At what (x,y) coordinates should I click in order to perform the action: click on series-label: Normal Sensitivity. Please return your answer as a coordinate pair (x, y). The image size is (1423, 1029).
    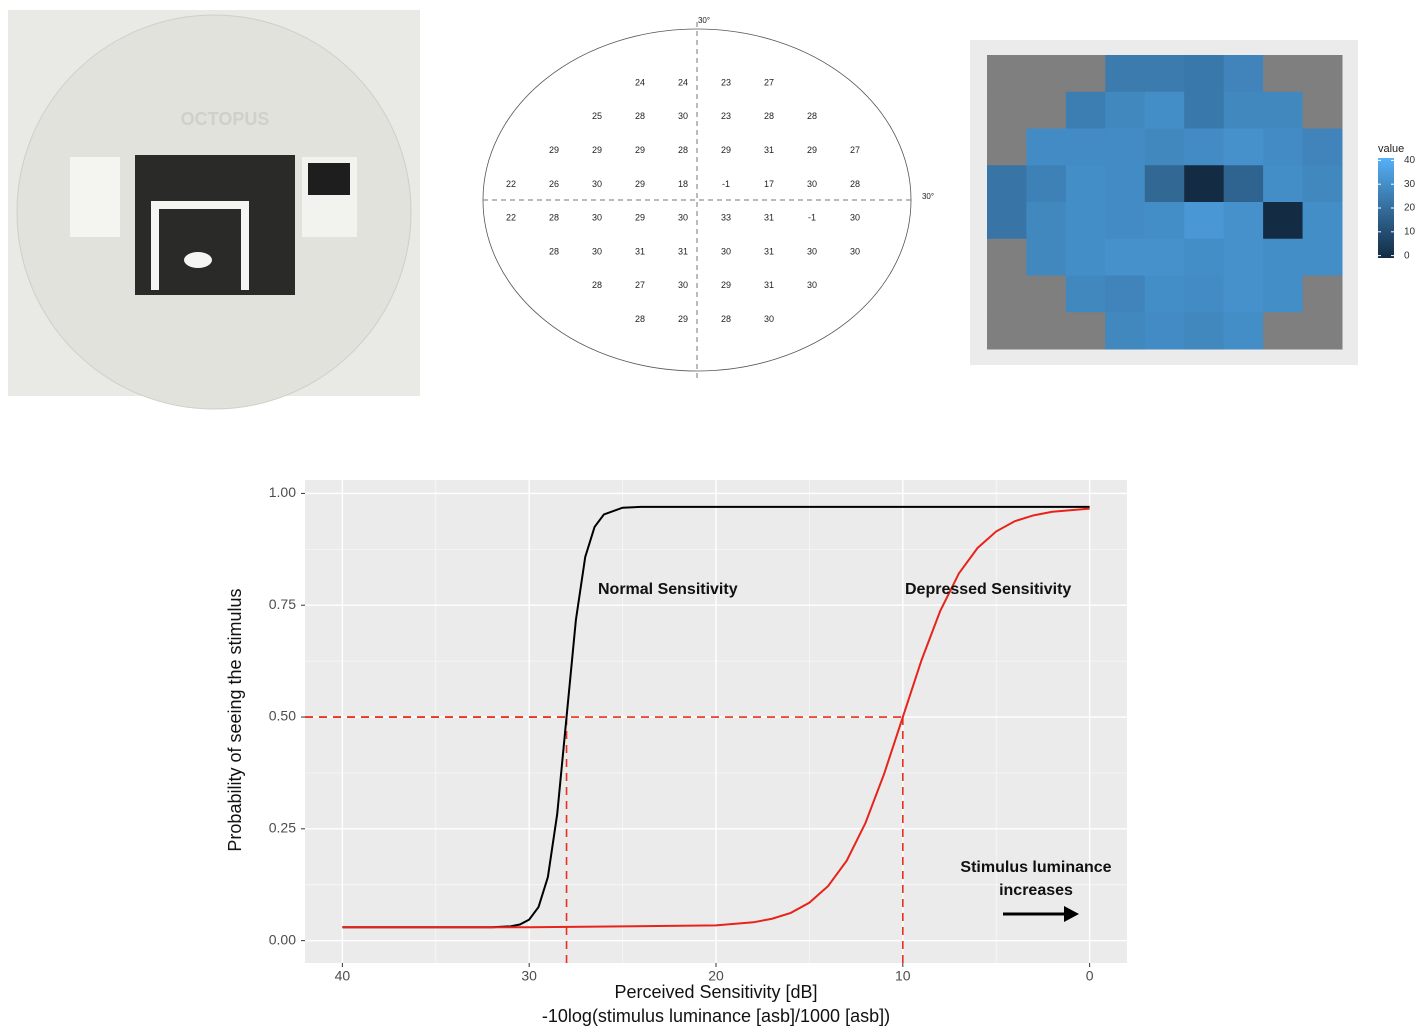
    Looking at the image, I should click on (668, 589).